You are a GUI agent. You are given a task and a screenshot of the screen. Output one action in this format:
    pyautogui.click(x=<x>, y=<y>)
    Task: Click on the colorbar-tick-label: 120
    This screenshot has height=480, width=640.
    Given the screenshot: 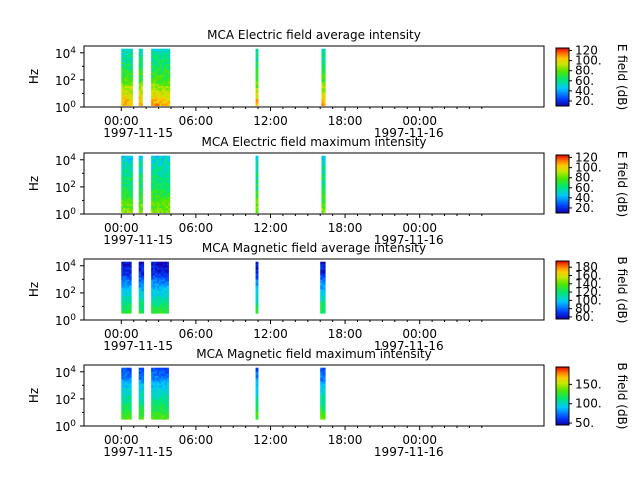 What is the action you would take?
    pyautogui.click(x=586, y=51)
    